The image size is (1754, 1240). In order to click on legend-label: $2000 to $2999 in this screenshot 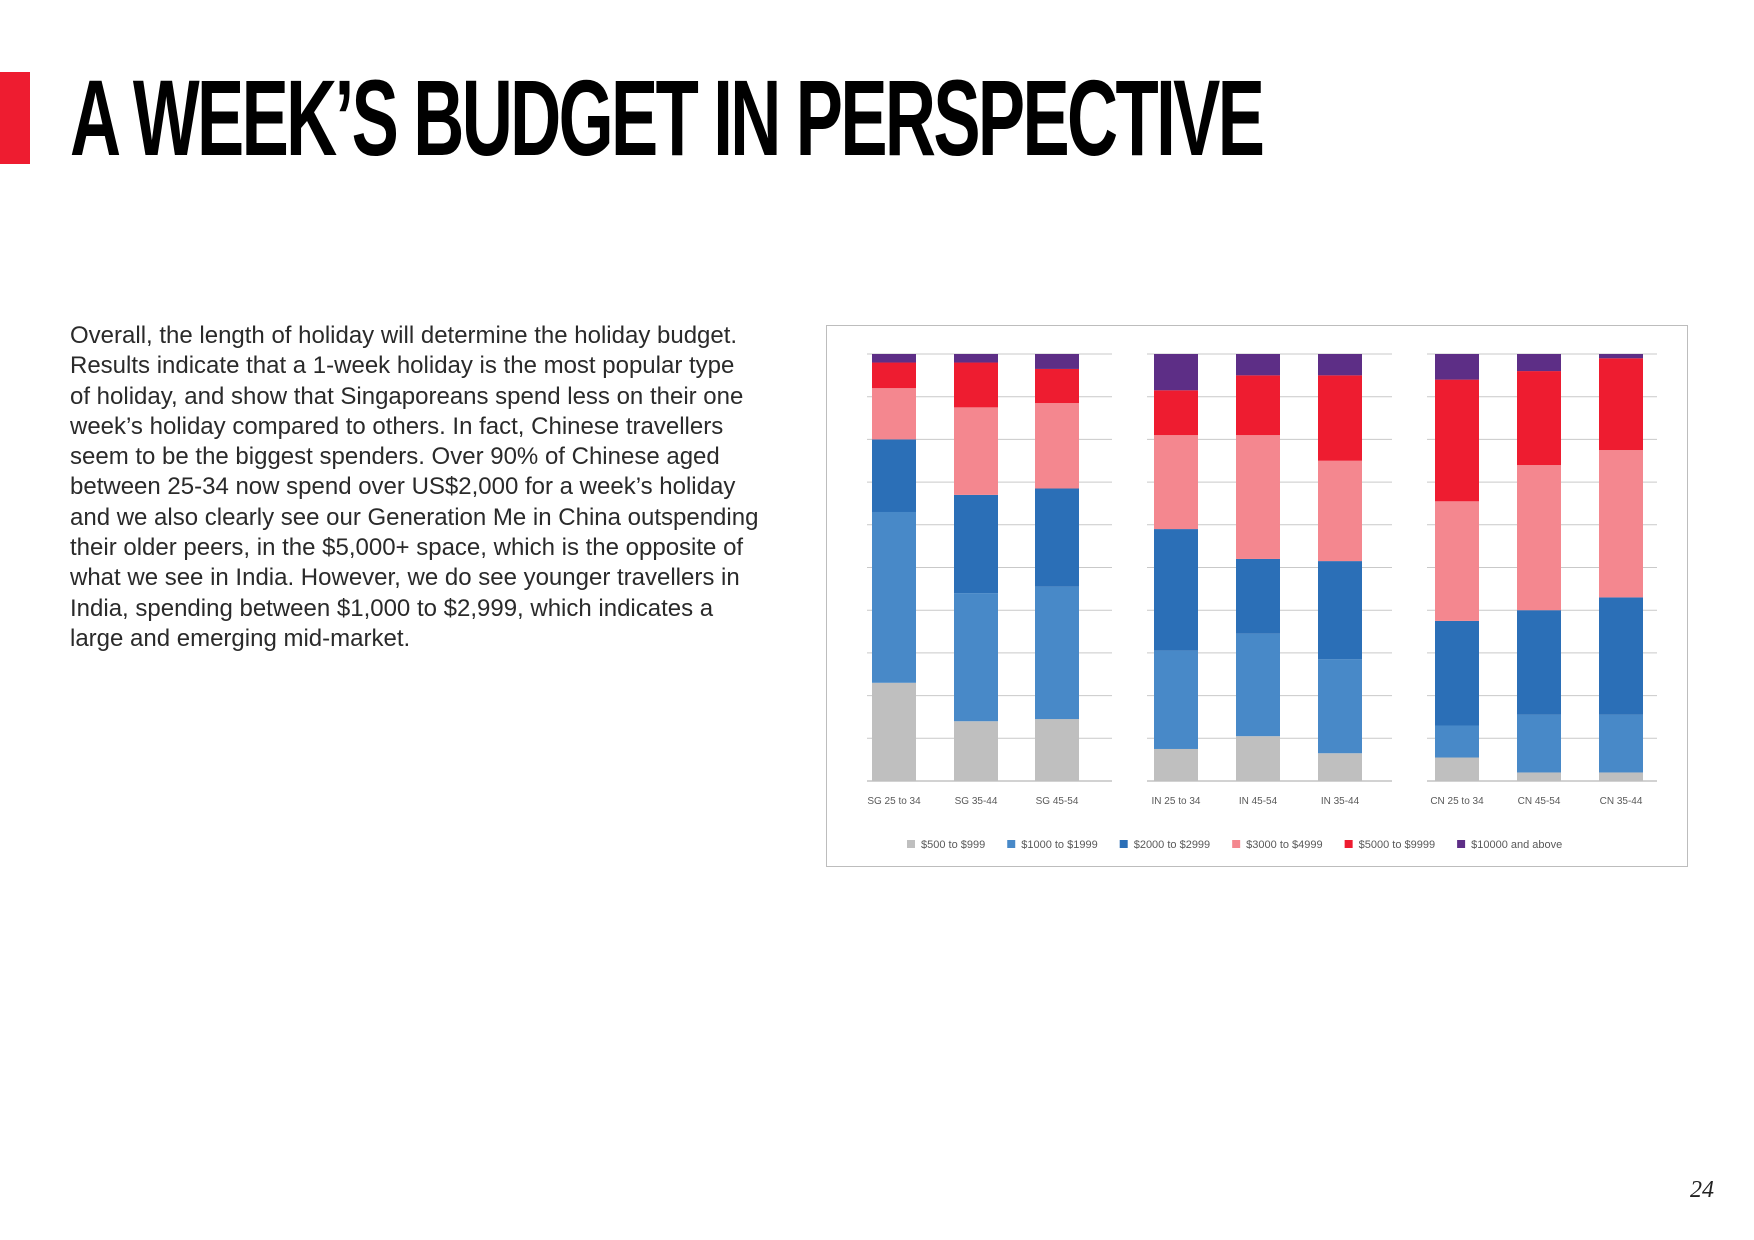, I will do `click(1172, 845)`.